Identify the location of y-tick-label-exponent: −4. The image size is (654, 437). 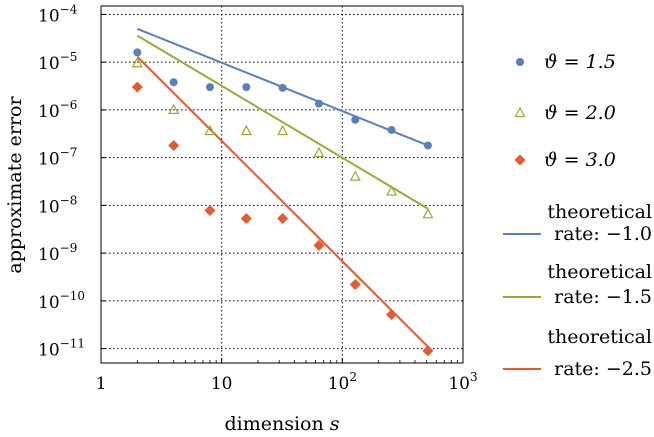
(69, 9).